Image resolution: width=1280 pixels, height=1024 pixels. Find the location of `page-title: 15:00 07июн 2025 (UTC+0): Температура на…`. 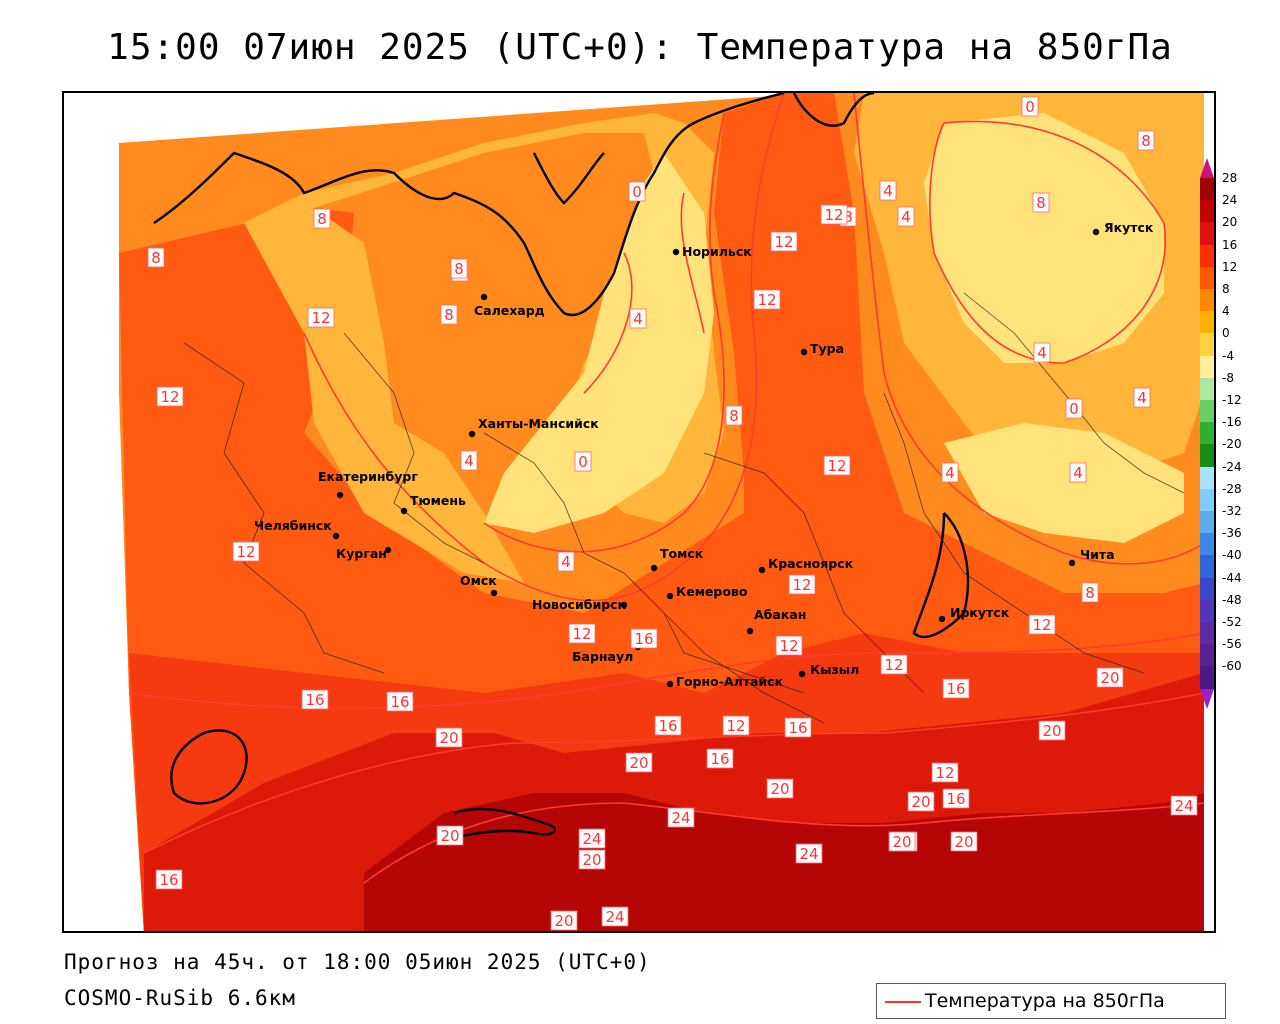

page-title: 15:00 07июн 2025 (UTC+0): Температура на… is located at coordinates (640, 47).